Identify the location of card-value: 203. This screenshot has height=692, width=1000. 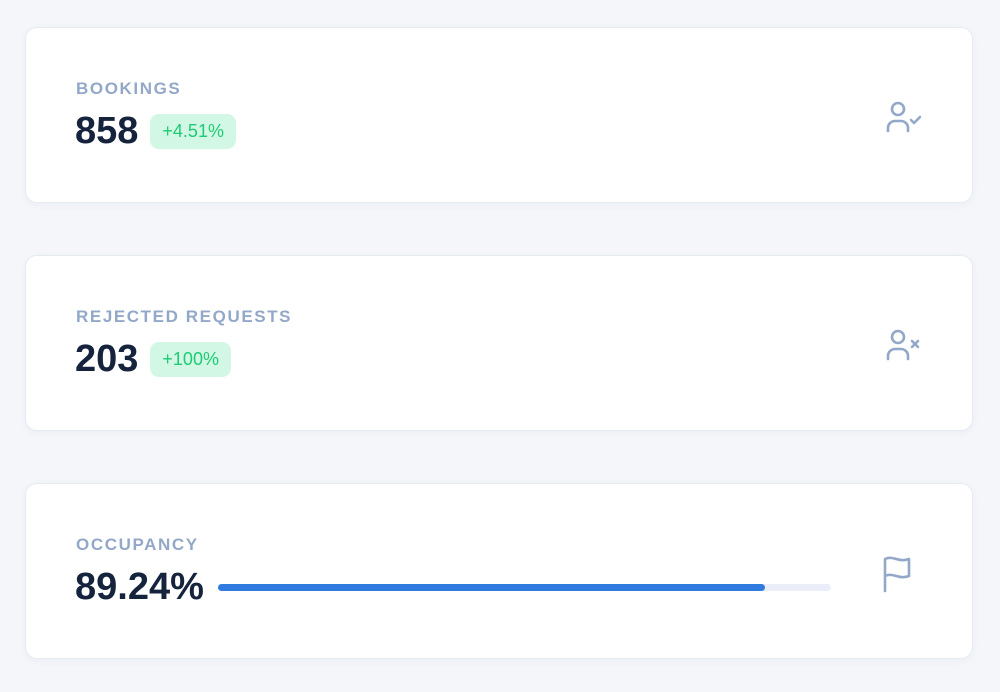
(107, 359).